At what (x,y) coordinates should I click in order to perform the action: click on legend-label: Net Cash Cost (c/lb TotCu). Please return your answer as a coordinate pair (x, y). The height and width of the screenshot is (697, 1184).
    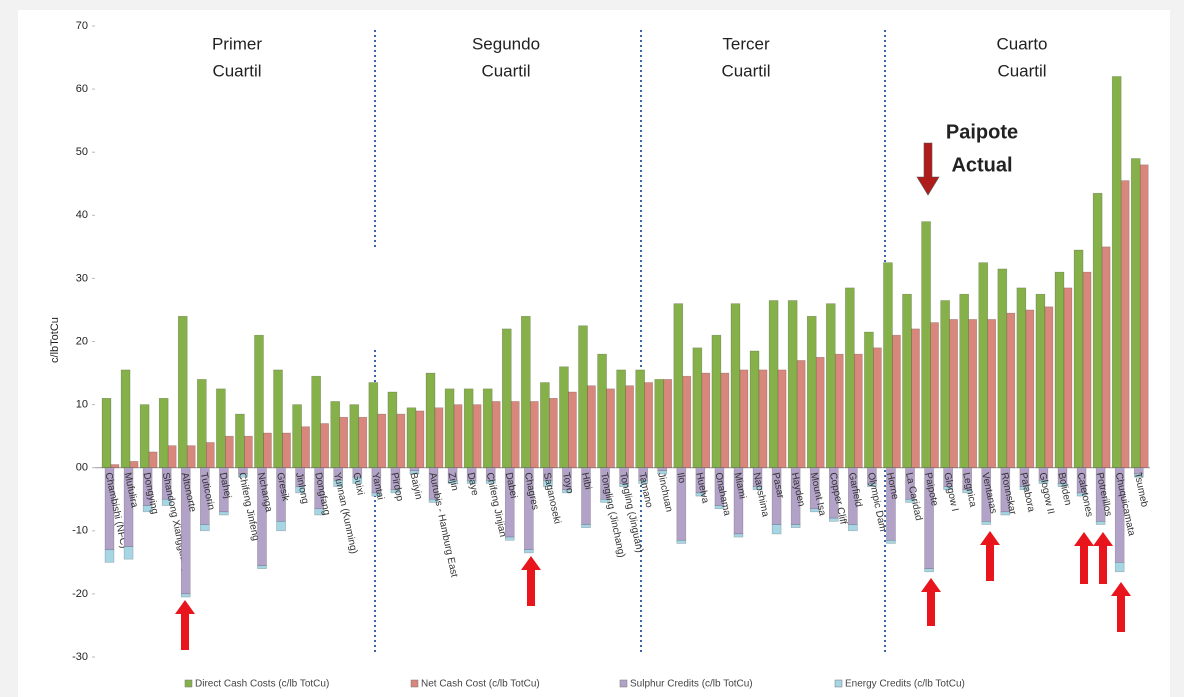
    Looking at the image, I should click on (480, 684).